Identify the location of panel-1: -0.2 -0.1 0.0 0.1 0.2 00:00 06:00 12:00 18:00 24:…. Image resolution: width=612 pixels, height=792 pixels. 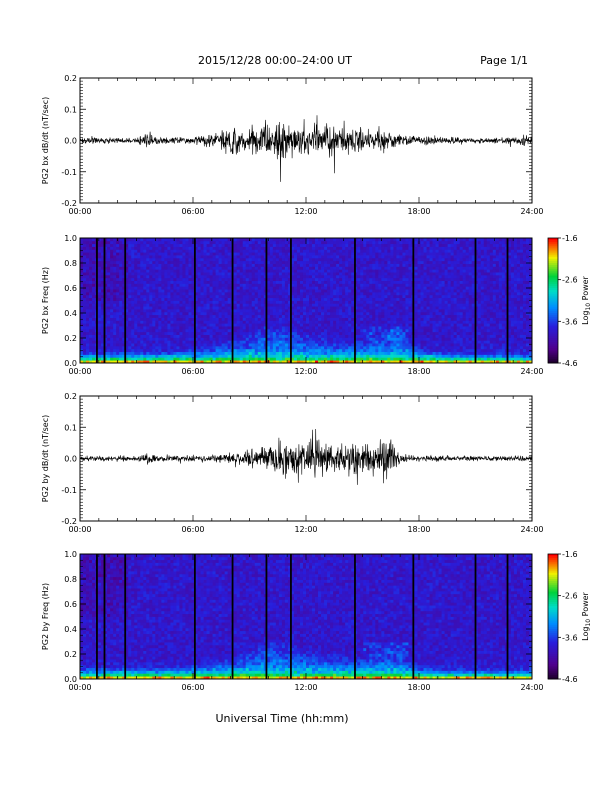
(292, 145).